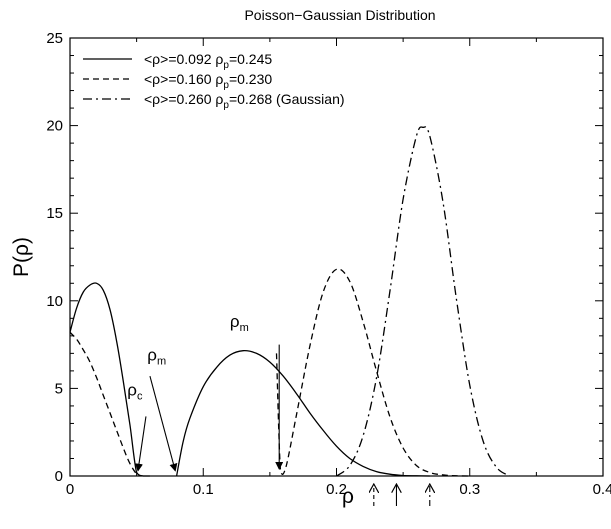  What do you see at coordinates (402, 495) in the screenshot?
I see `x-axis-arrows` at bounding box center [402, 495].